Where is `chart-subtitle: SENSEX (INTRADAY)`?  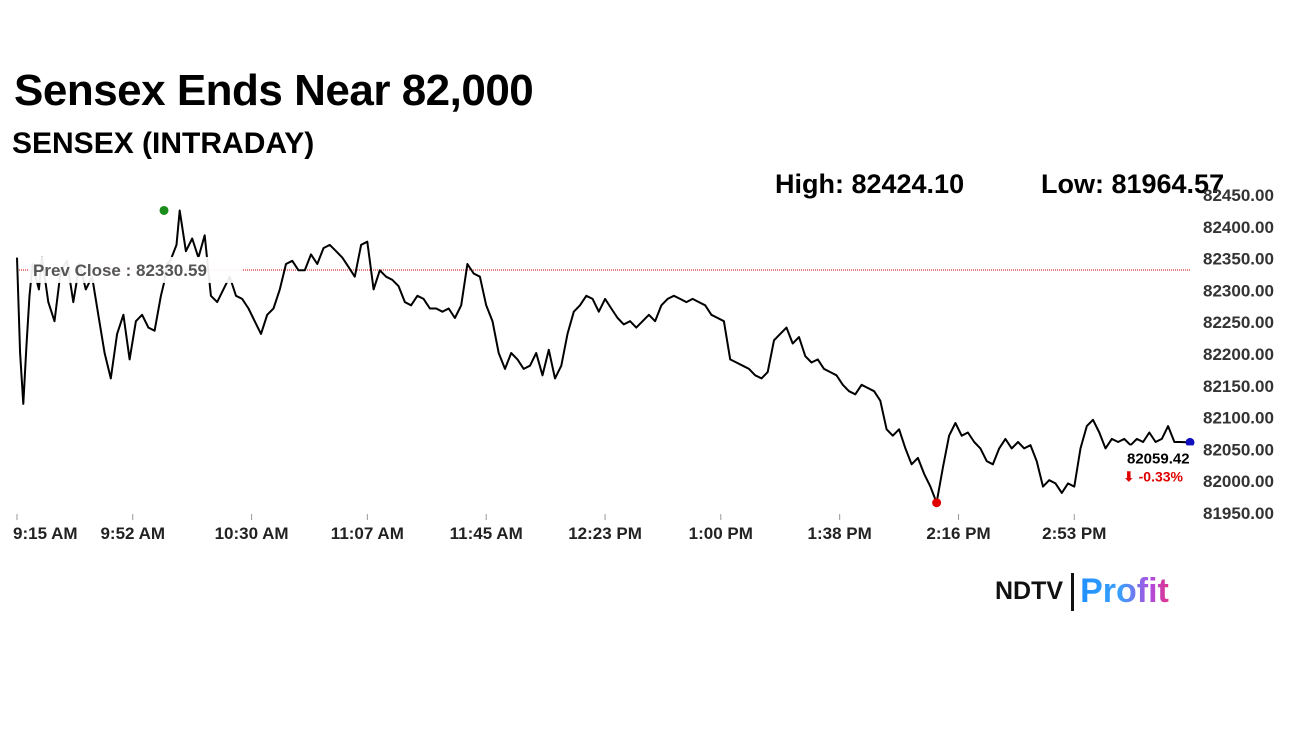 chart-subtitle: SENSEX (INTRADAY) is located at coordinates (163, 143).